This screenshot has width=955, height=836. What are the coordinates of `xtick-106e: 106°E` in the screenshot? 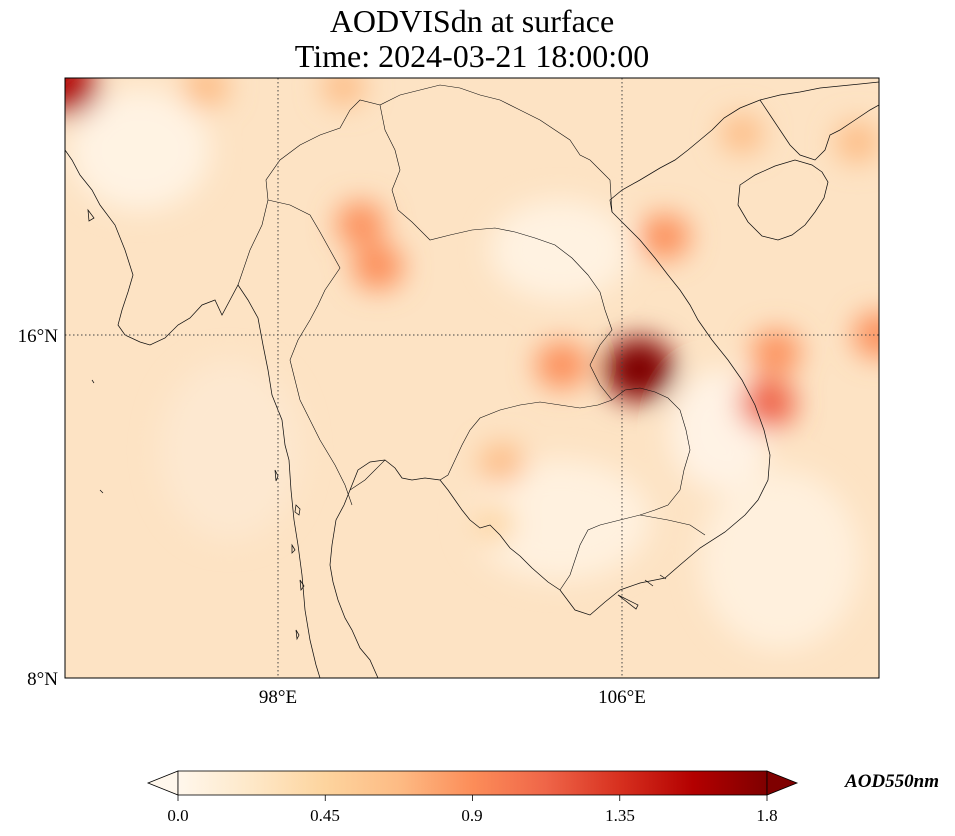 It's located at (622, 697).